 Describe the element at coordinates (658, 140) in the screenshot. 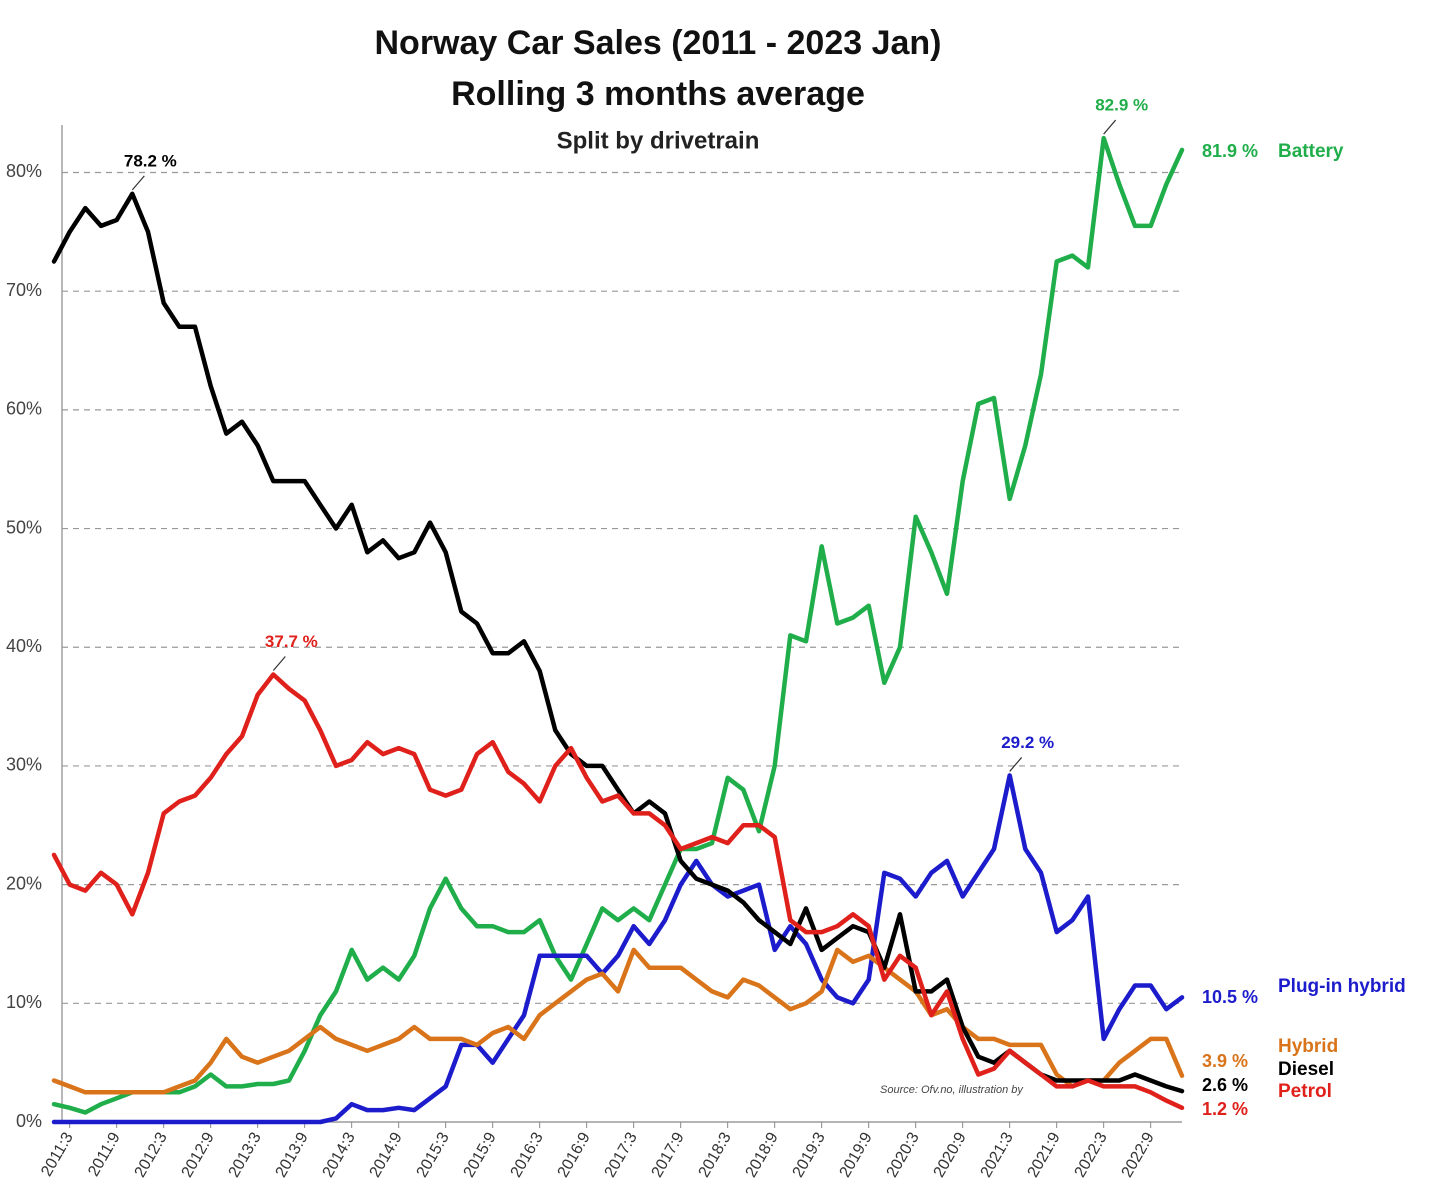

I see `chart-subtitle: Split by drivetrain` at that location.